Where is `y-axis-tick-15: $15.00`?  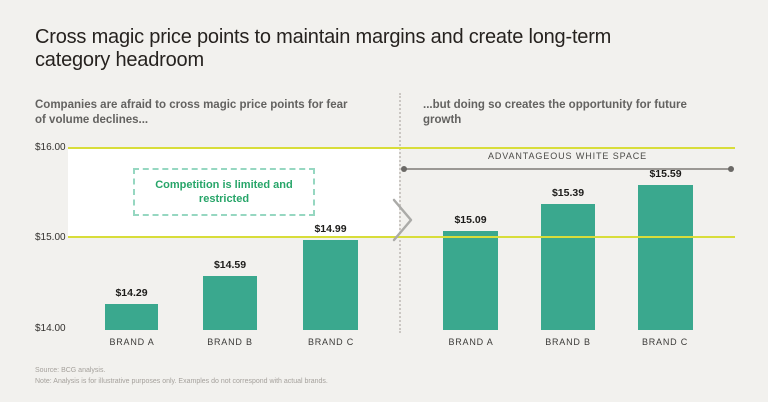
y-axis-tick-15: $15.00 is located at coordinates (50, 237).